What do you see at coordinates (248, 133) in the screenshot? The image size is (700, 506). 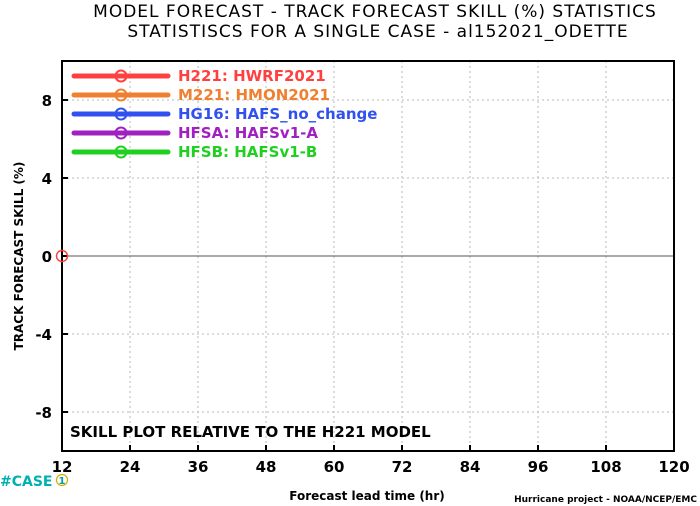 I see `legend-label: HFSA: HAFSv1-A` at bounding box center [248, 133].